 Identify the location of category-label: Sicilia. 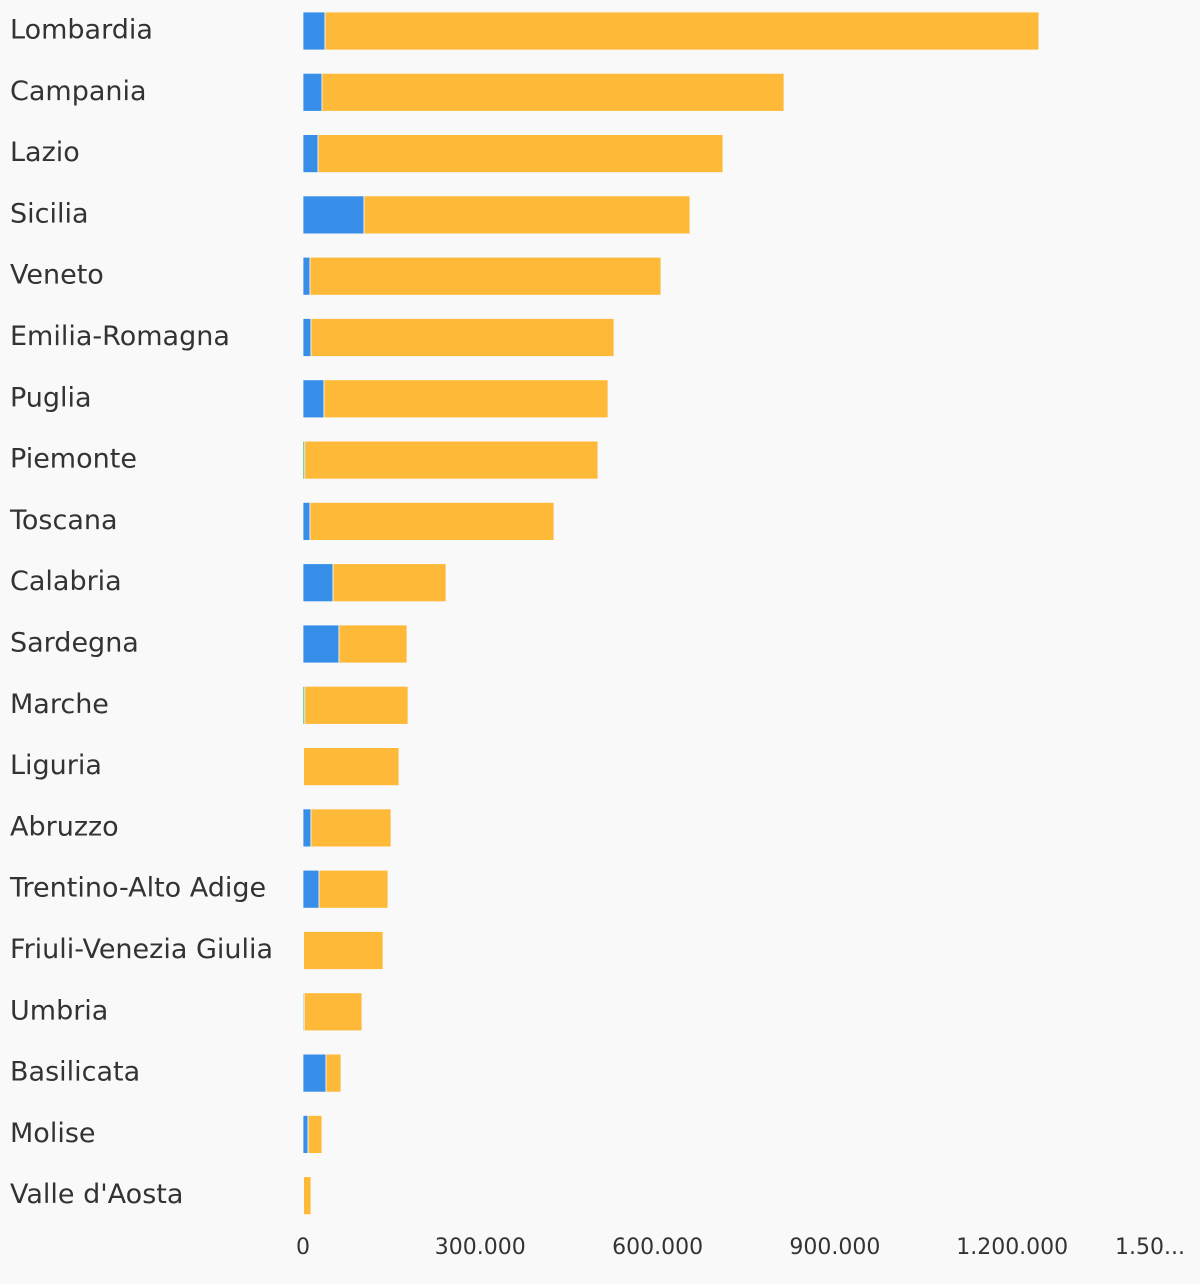
(49, 213).